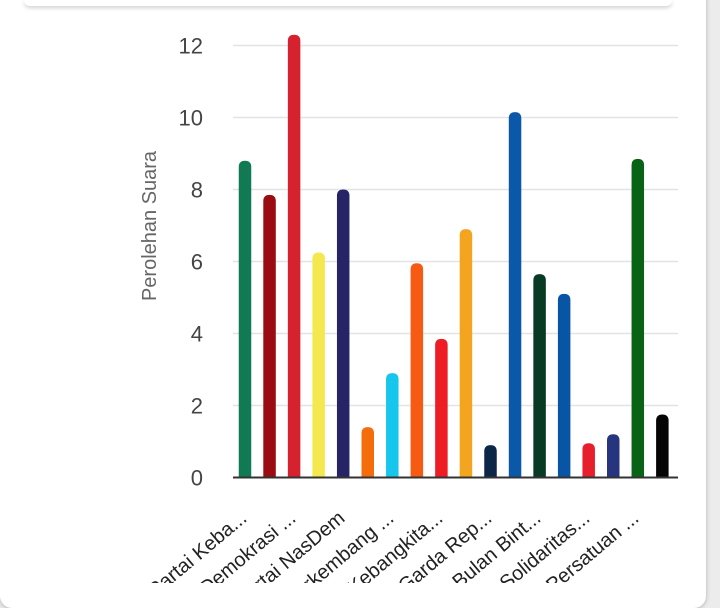  Describe the element at coordinates (197, 406) in the screenshot. I see `y-tick-label: 2` at that location.